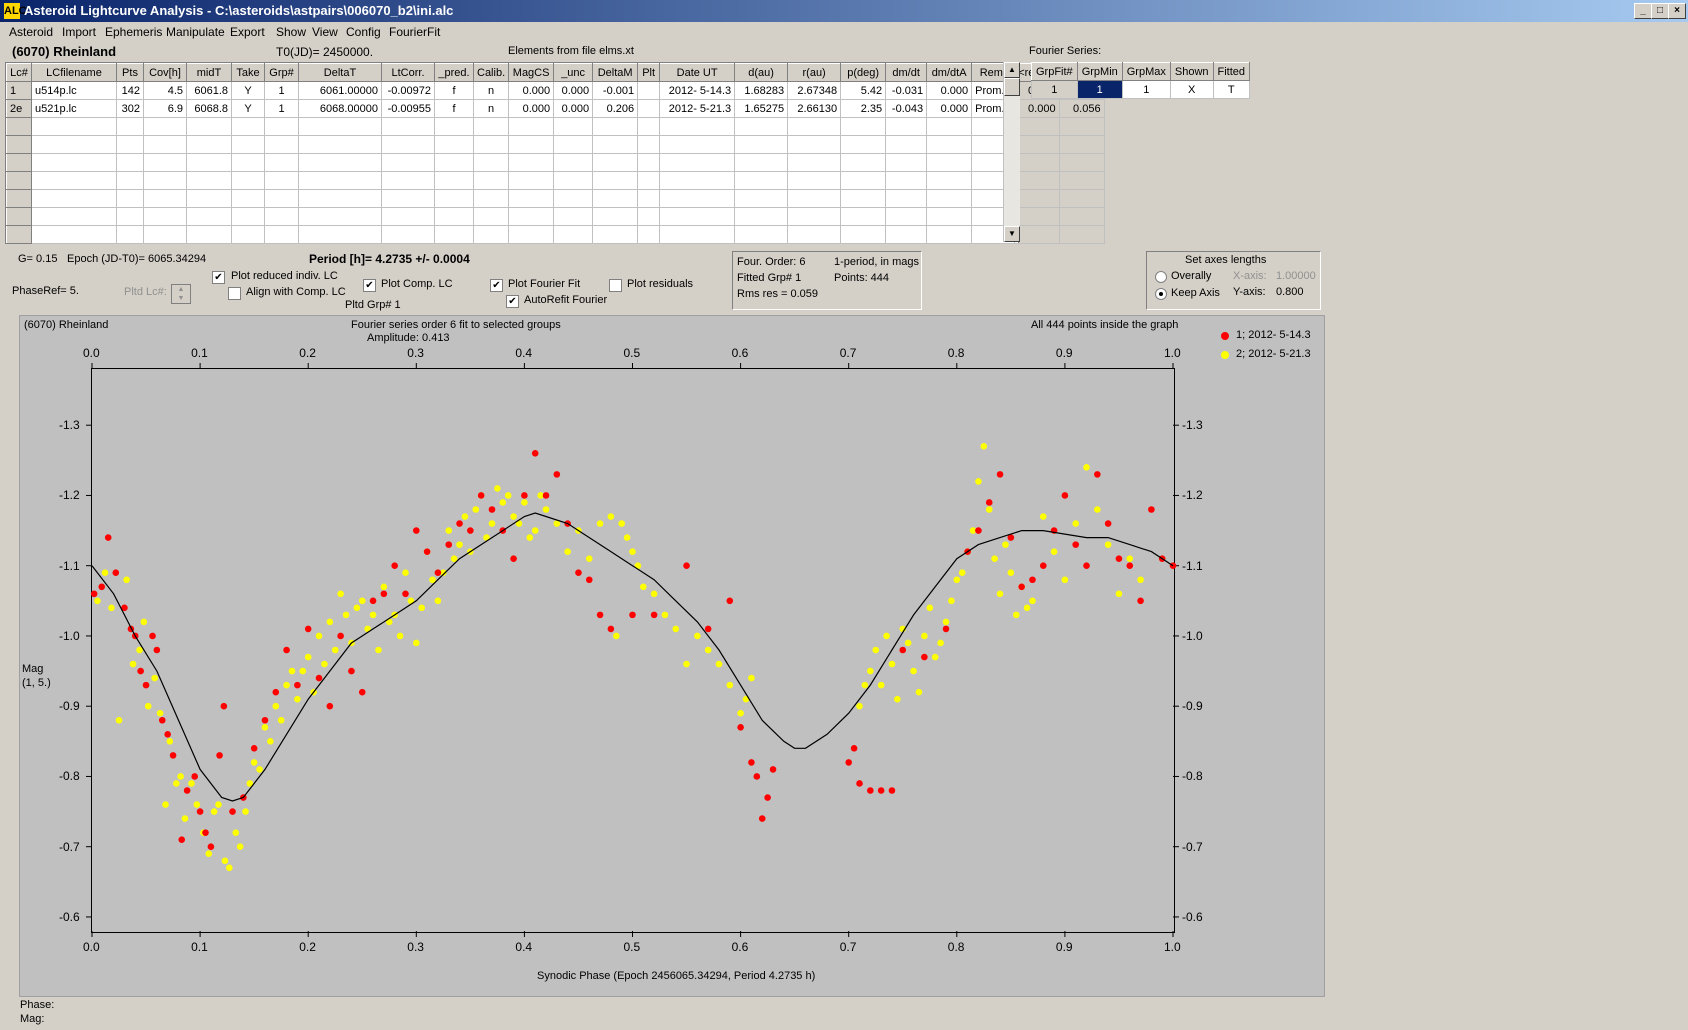  What do you see at coordinates (1660, 11) in the screenshot?
I see `maximize-button: □` at bounding box center [1660, 11].